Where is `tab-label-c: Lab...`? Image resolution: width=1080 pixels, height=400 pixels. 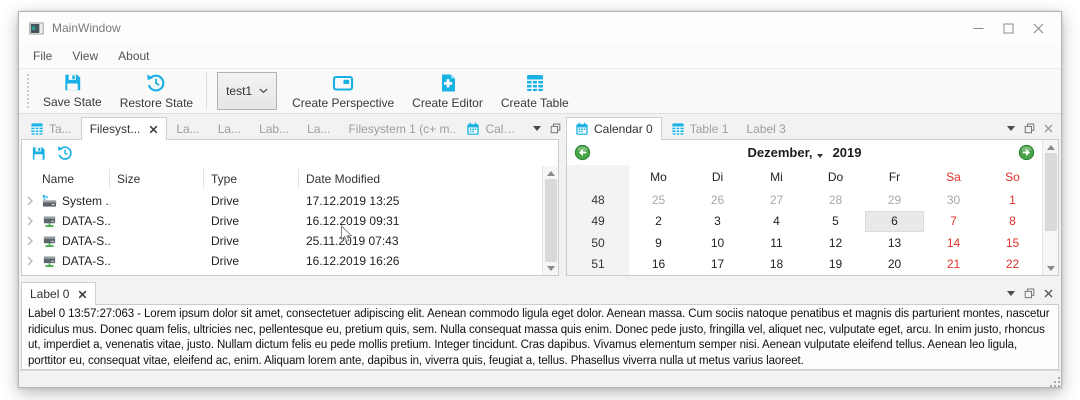 tab-label-c: Lab... is located at coordinates (274, 128).